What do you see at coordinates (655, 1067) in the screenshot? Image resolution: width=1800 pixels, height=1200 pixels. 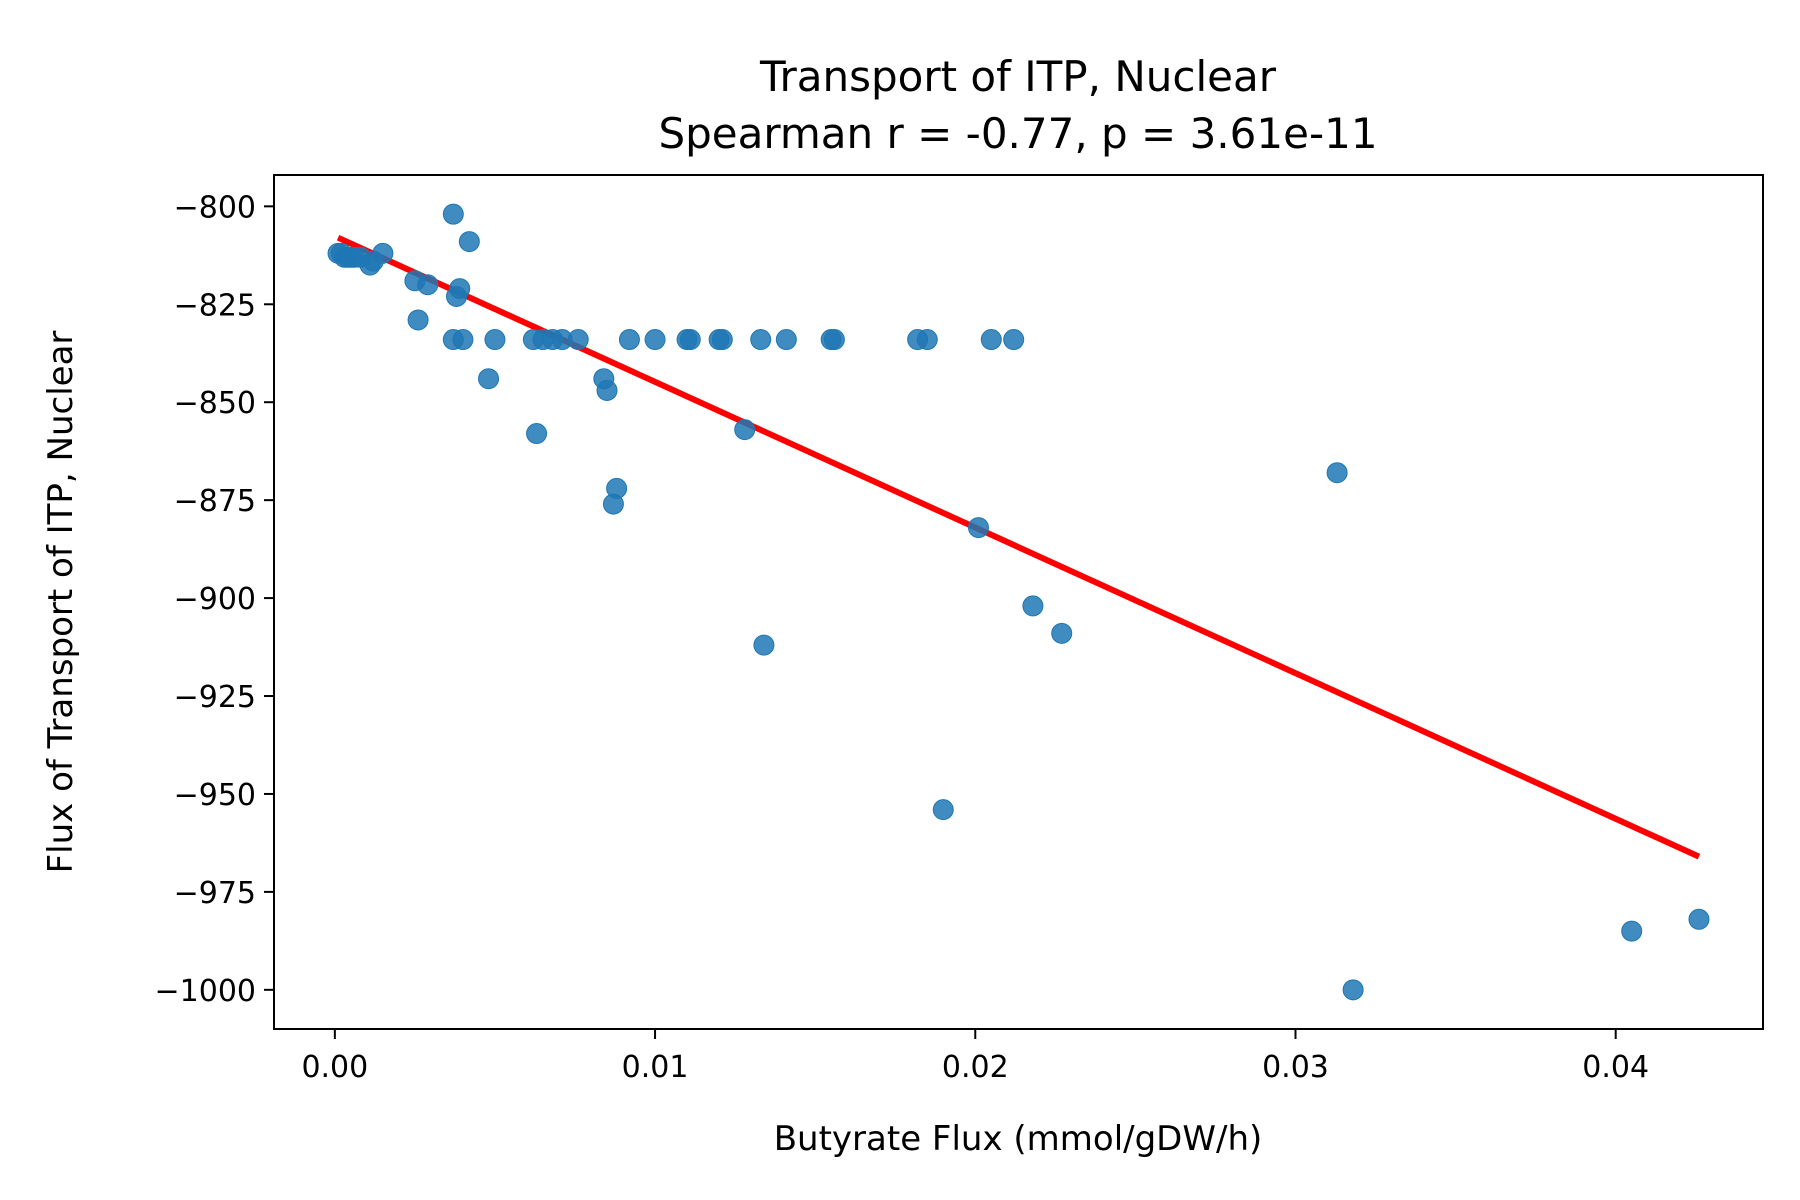 I see `x-tick-label: 0.01` at bounding box center [655, 1067].